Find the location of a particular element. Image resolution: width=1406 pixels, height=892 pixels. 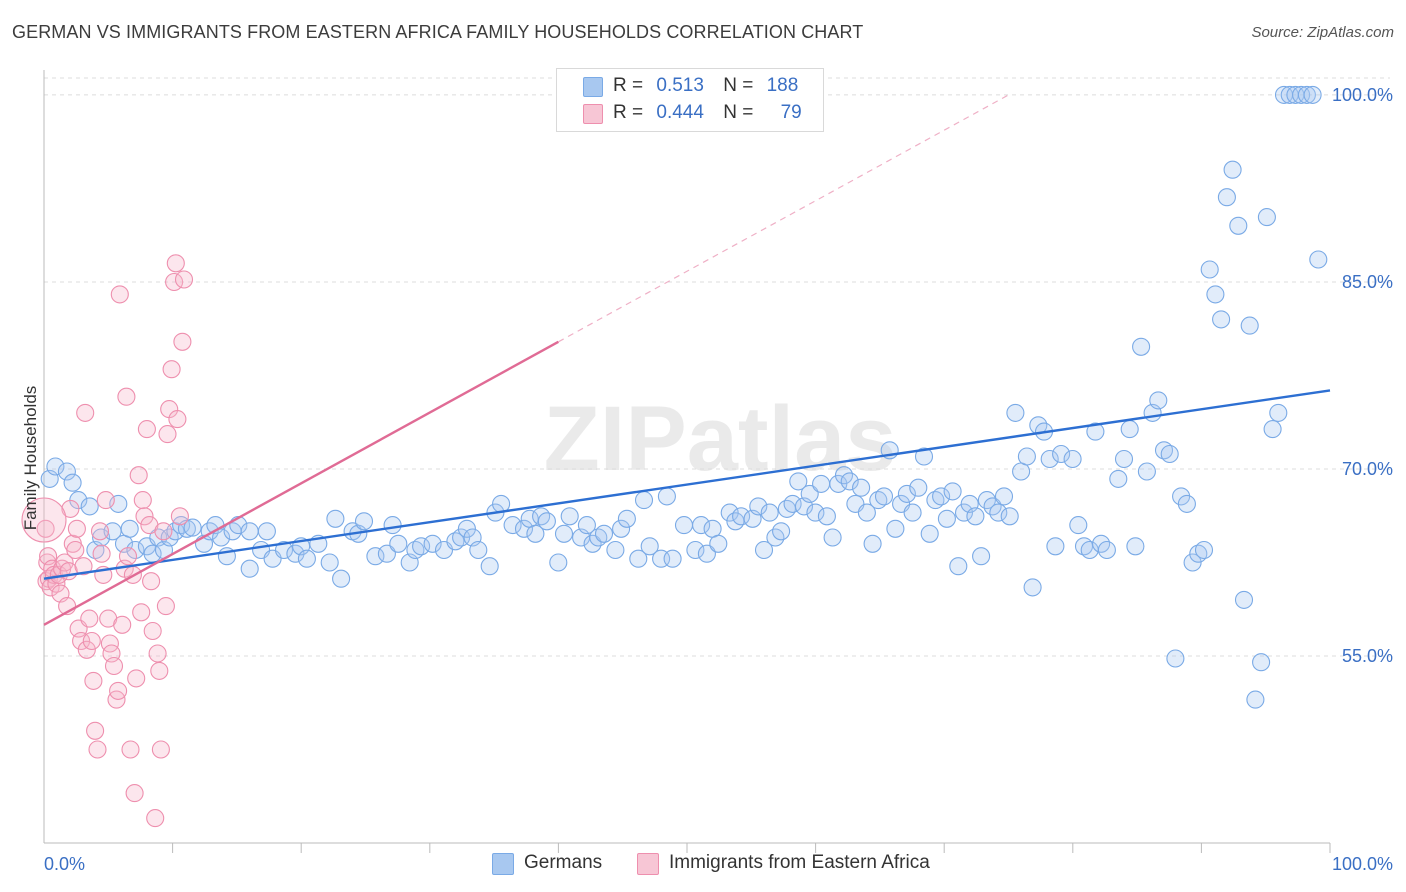

legend-n-value: 79 is located at coordinates (791, 112).